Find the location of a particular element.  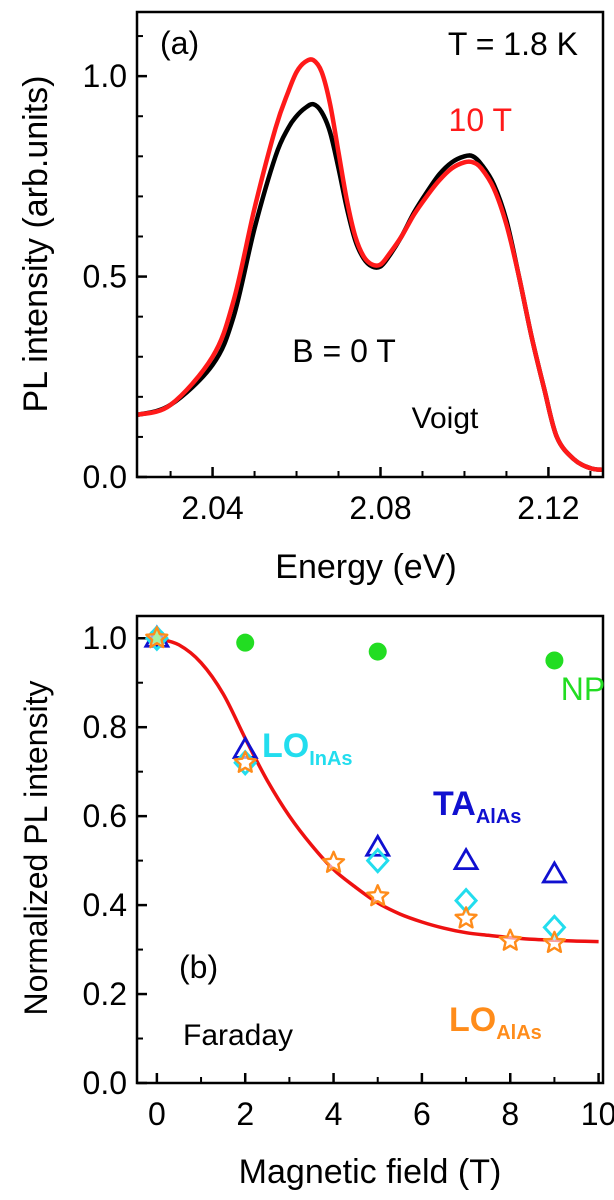

panel-a-y-tick-label: 0.0 is located at coordinates (105, 477).